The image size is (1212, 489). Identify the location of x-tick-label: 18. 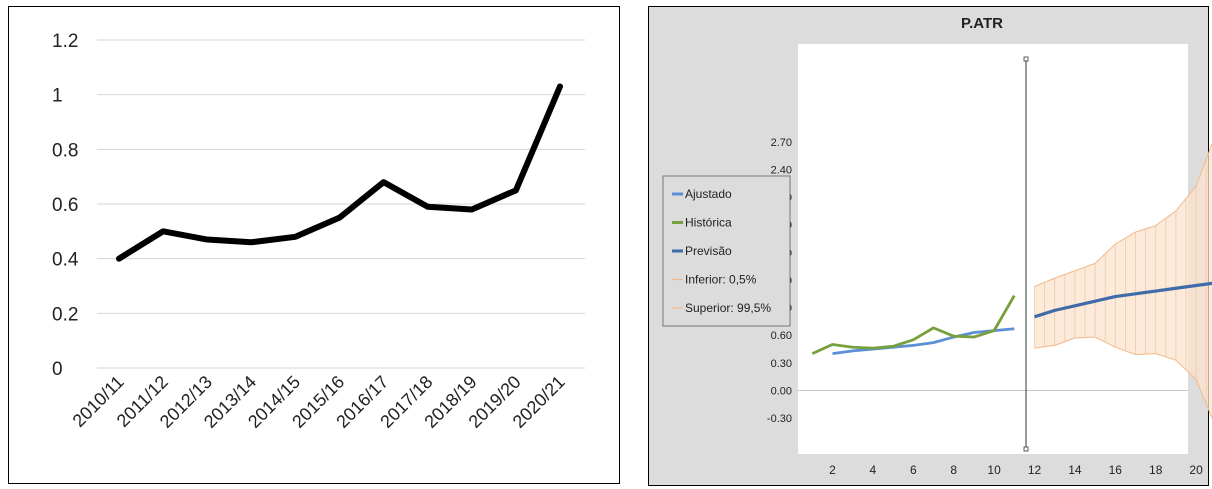
(1156, 470).